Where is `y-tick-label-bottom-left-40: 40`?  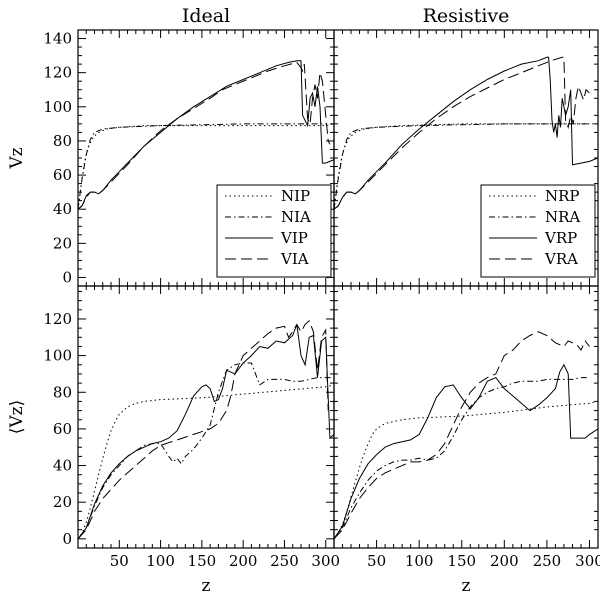
y-tick-label-bottom-left-40: 40 is located at coordinates (62, 466).